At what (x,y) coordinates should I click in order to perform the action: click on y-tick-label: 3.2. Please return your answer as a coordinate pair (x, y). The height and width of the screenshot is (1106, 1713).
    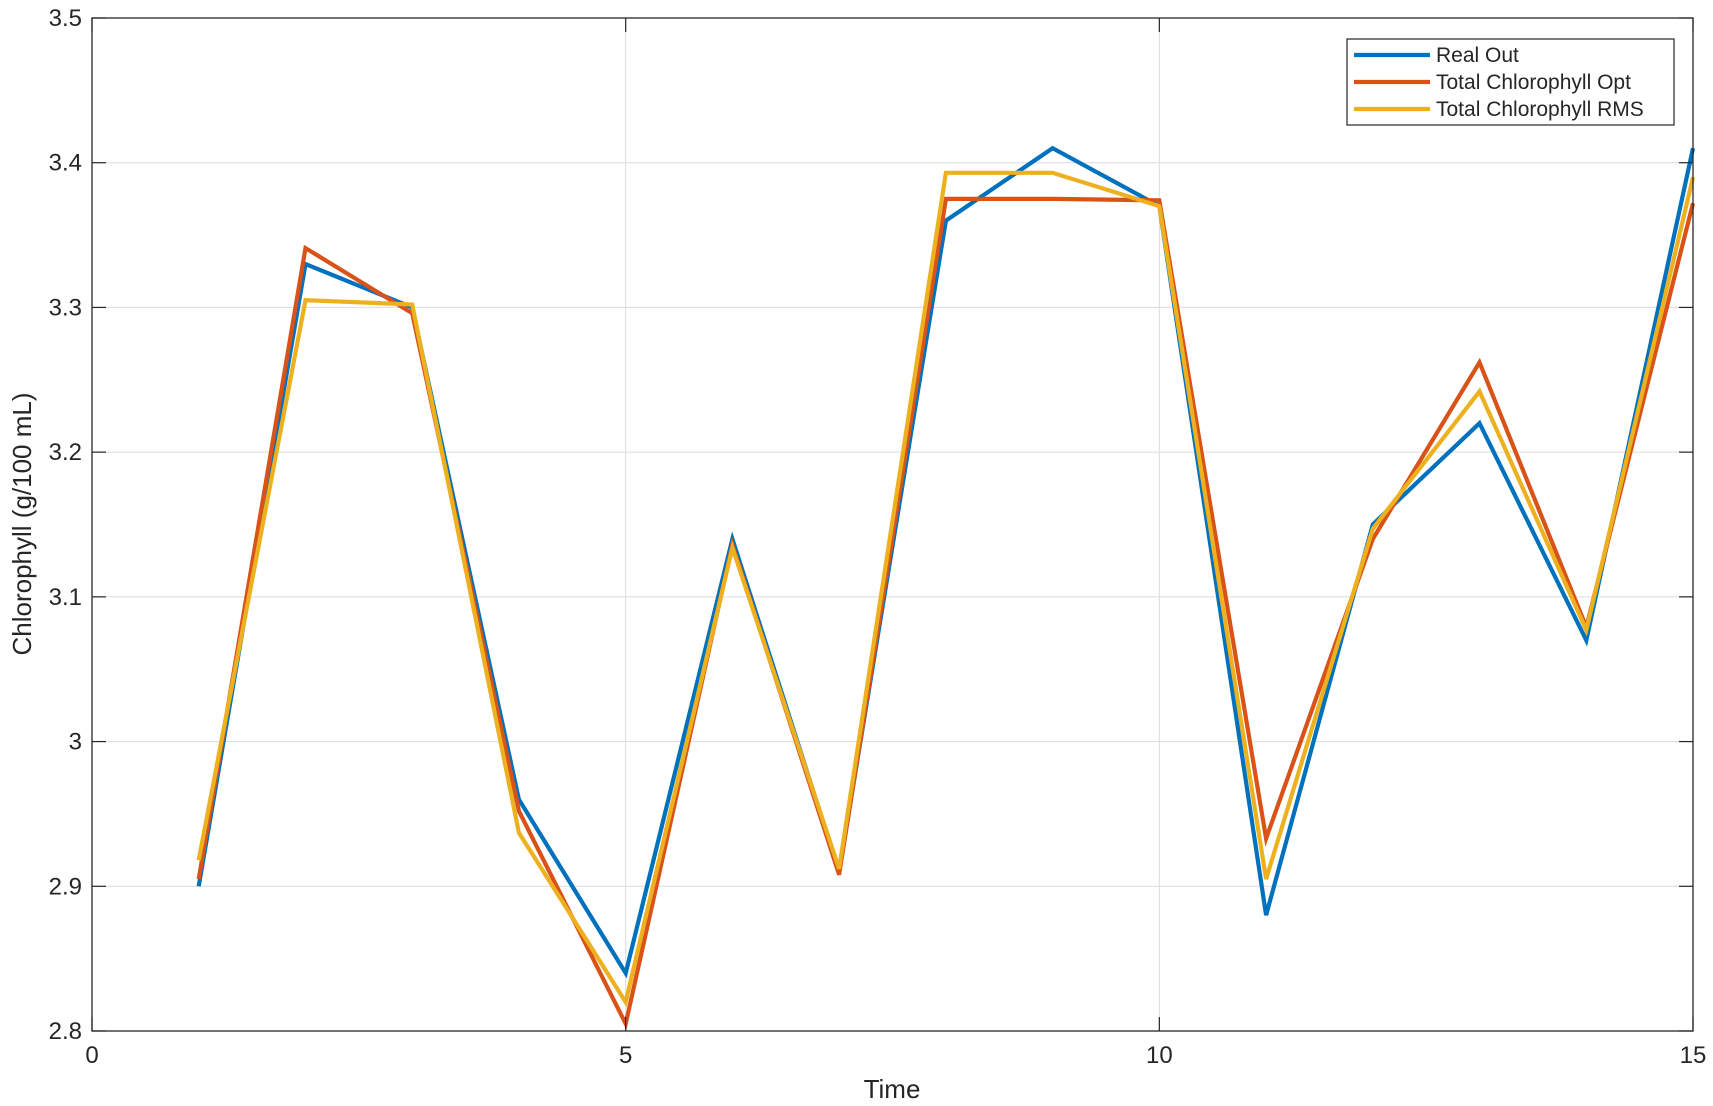
    Looking at the image, I should click on (65, 452).